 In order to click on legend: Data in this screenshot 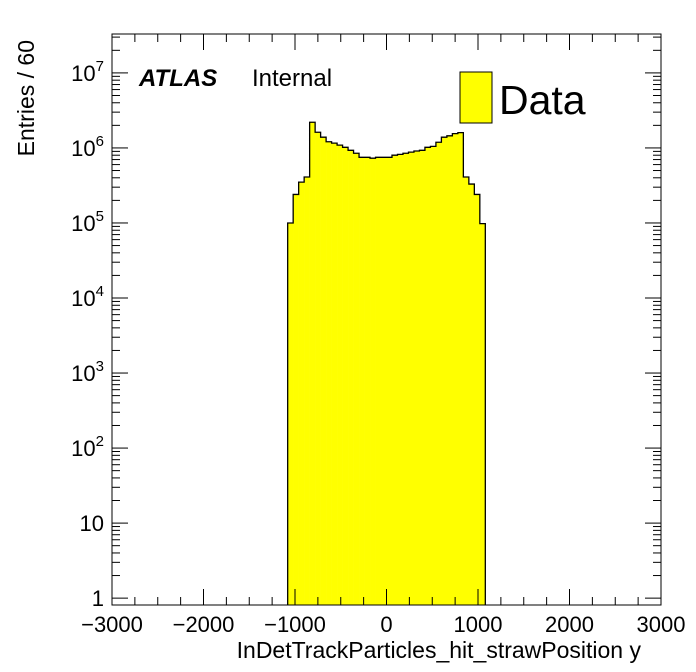, I will do `click(522, 97)`.